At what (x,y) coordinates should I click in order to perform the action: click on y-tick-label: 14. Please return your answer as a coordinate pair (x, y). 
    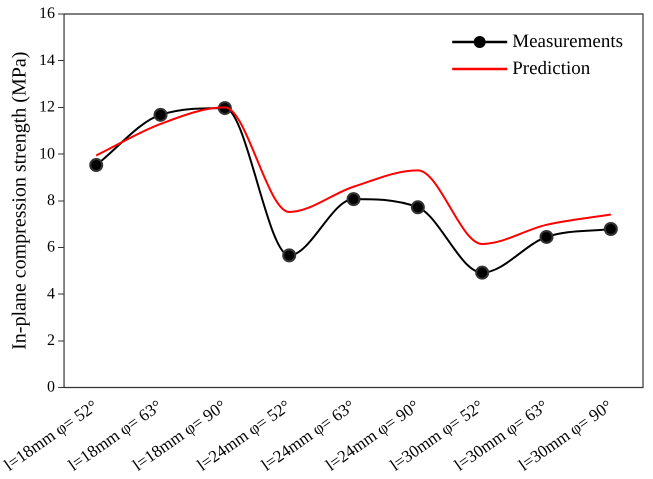
    Looking at the image, I should click on (47, 60).